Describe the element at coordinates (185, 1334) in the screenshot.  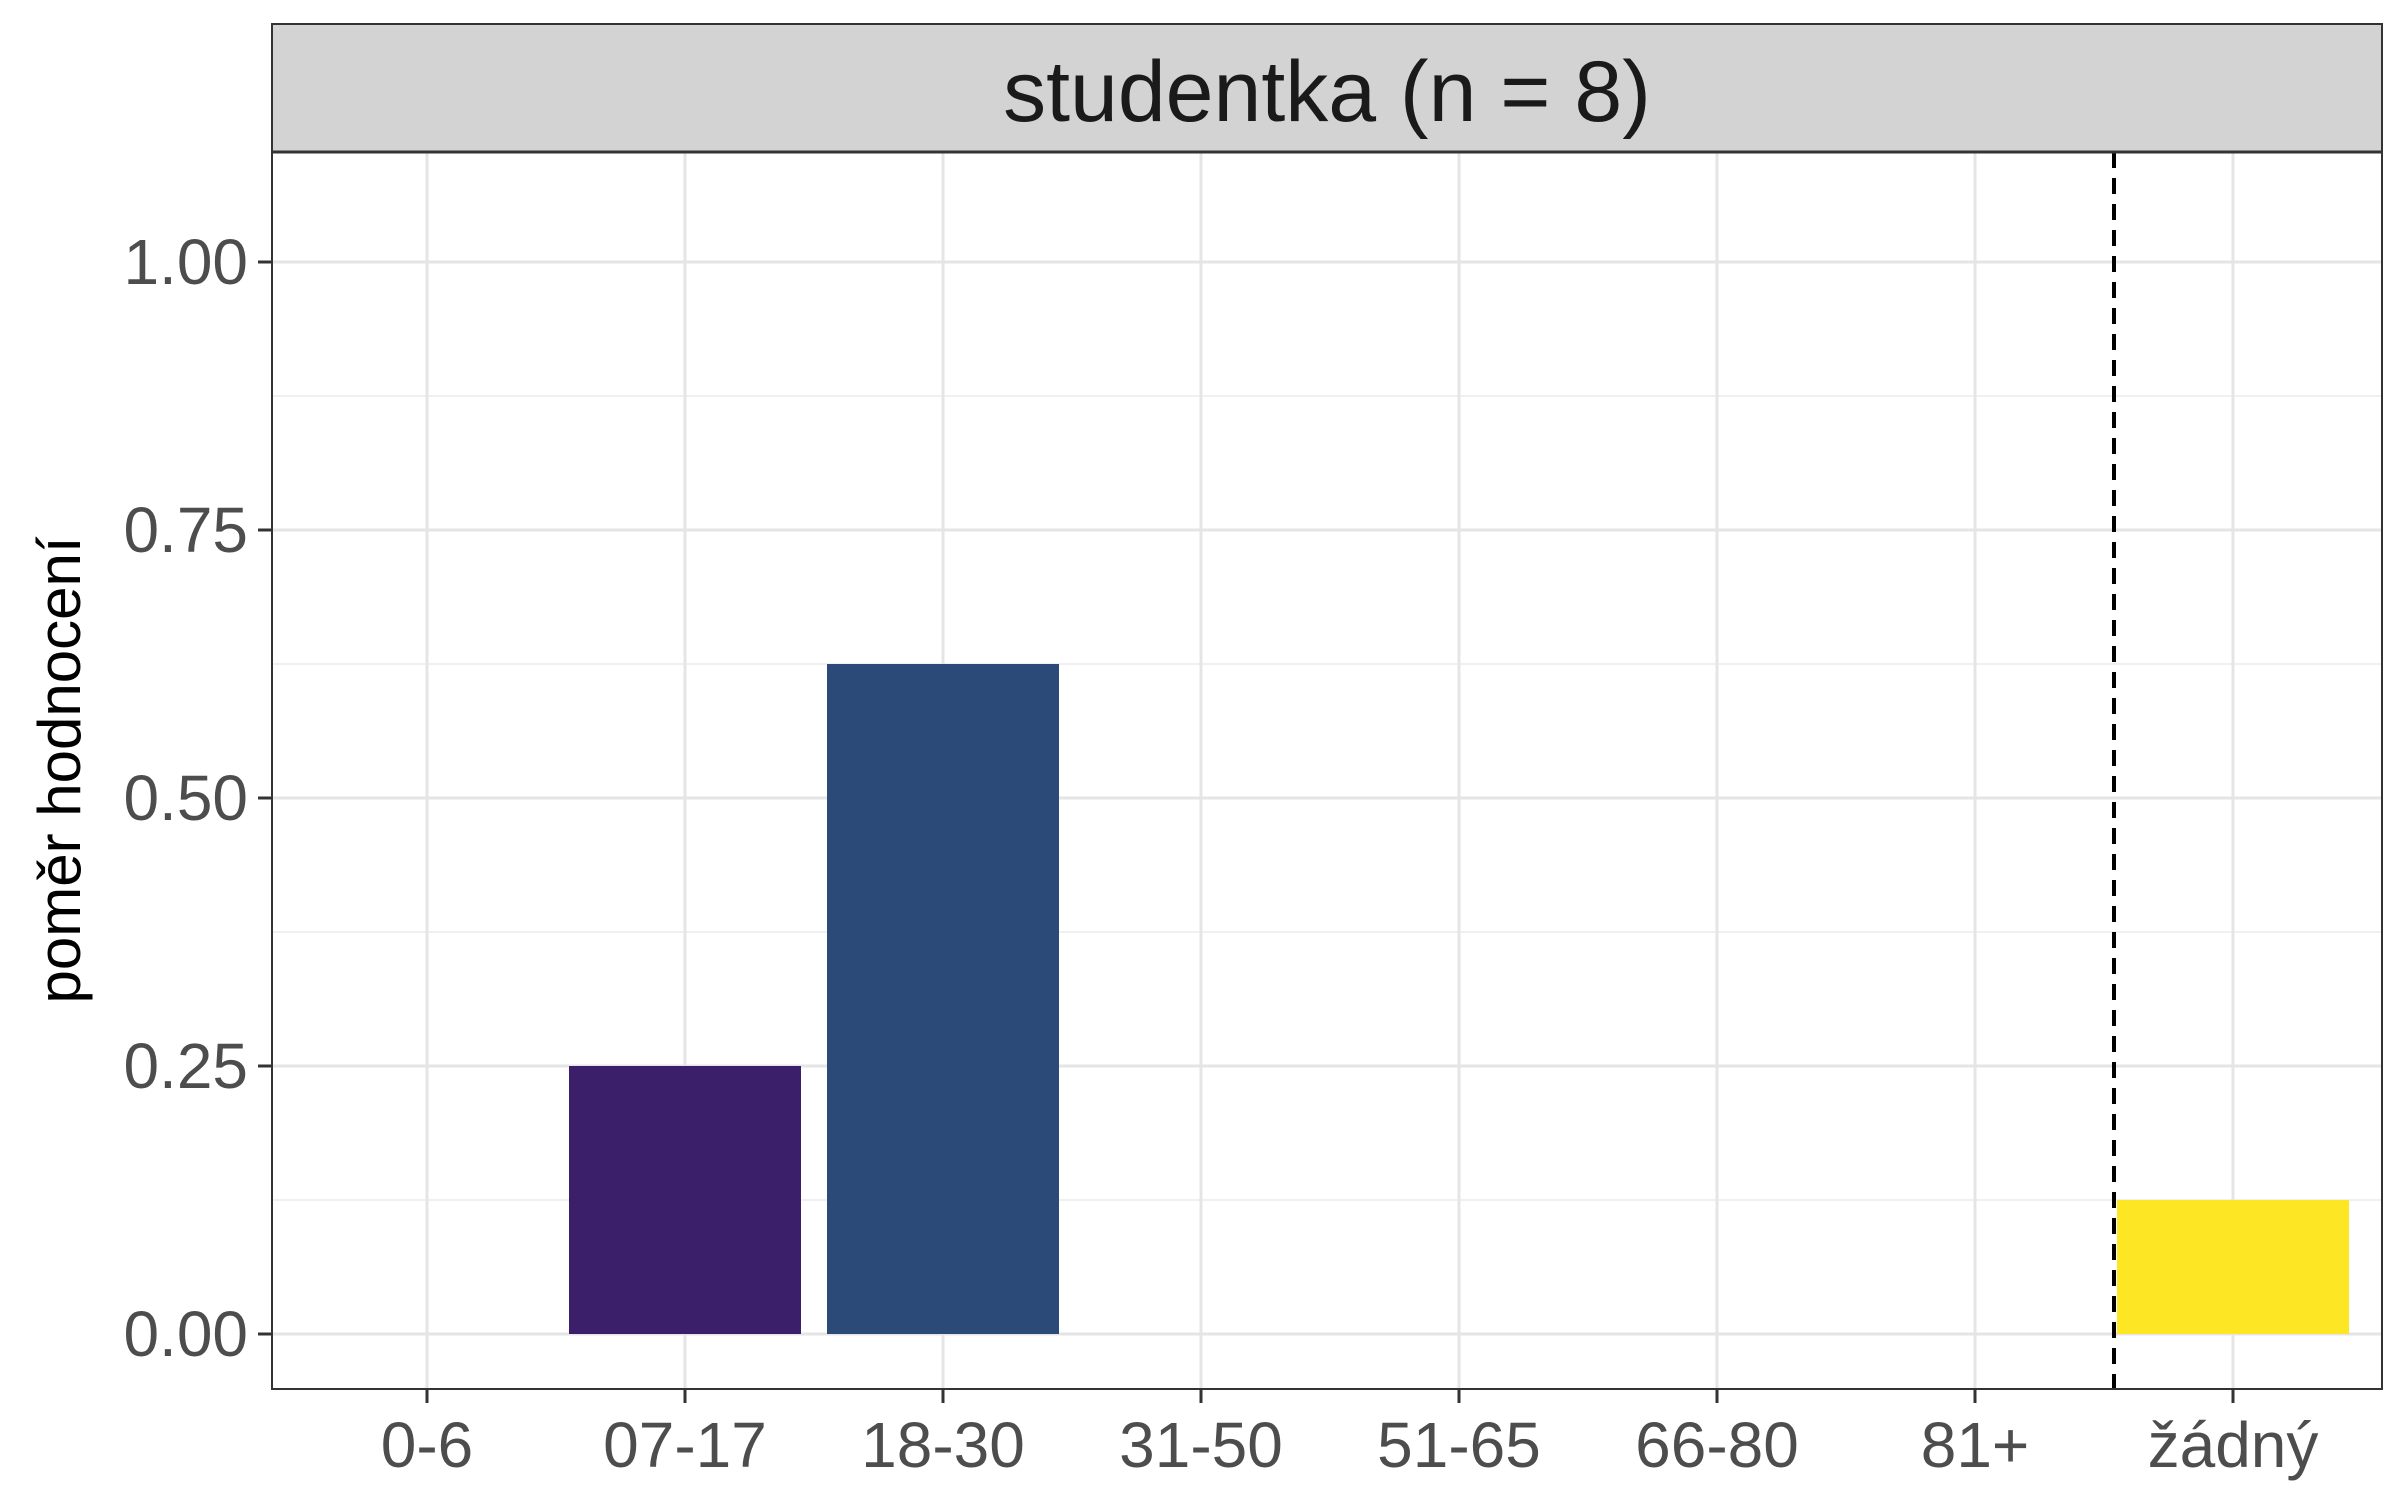
I see `y-tick-label: 0.00` at that location.